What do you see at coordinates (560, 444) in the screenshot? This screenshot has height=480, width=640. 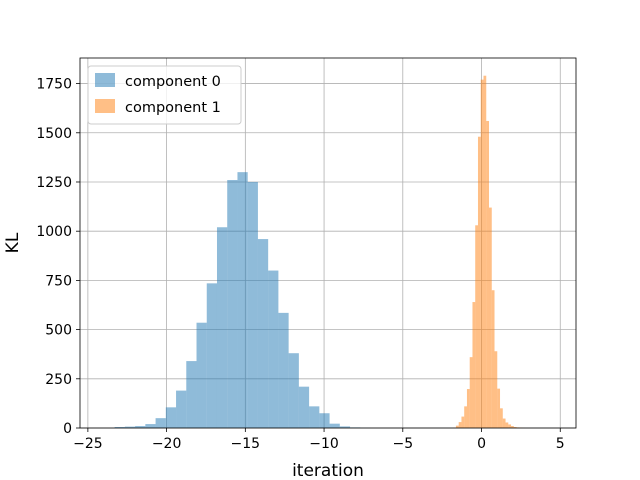 I see `x-tick-label: 5` at bounding box center [560, 444].